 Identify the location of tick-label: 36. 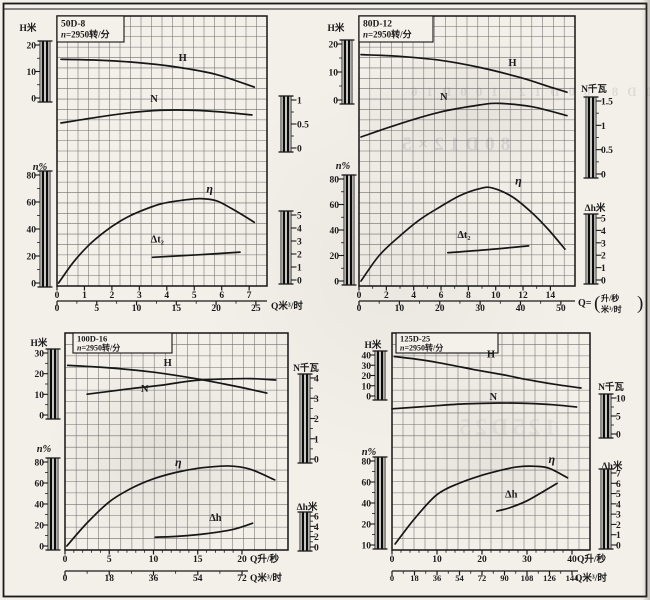
(154, 579).